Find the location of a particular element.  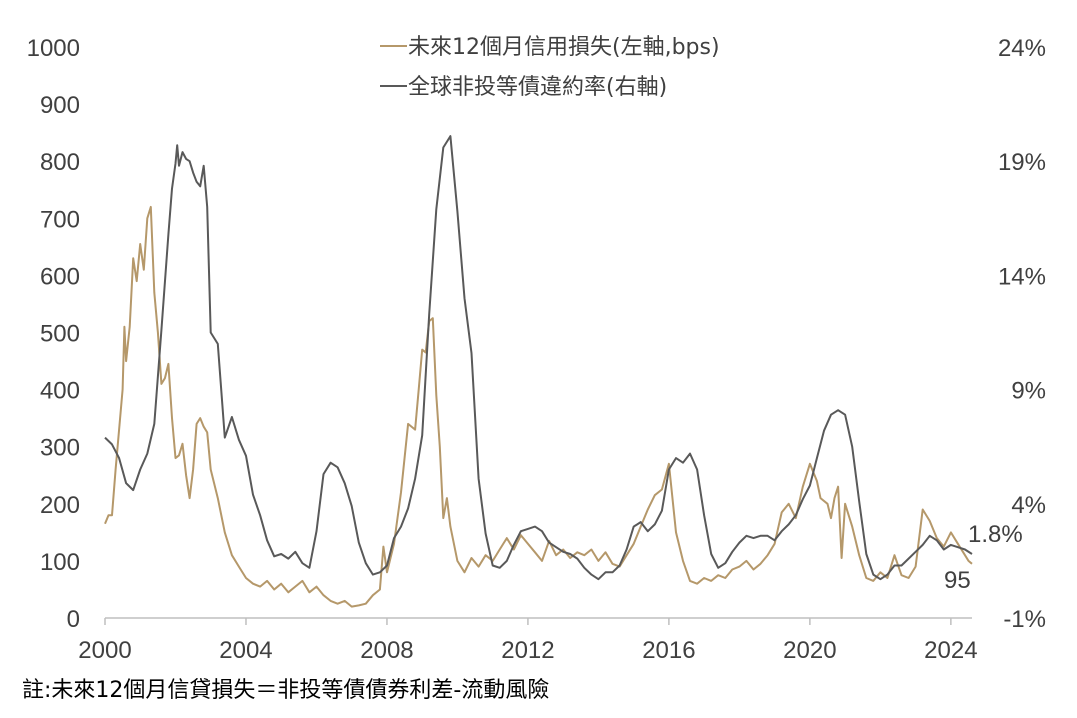

left-tick-label: 600 is located at coordinates (60, 276).